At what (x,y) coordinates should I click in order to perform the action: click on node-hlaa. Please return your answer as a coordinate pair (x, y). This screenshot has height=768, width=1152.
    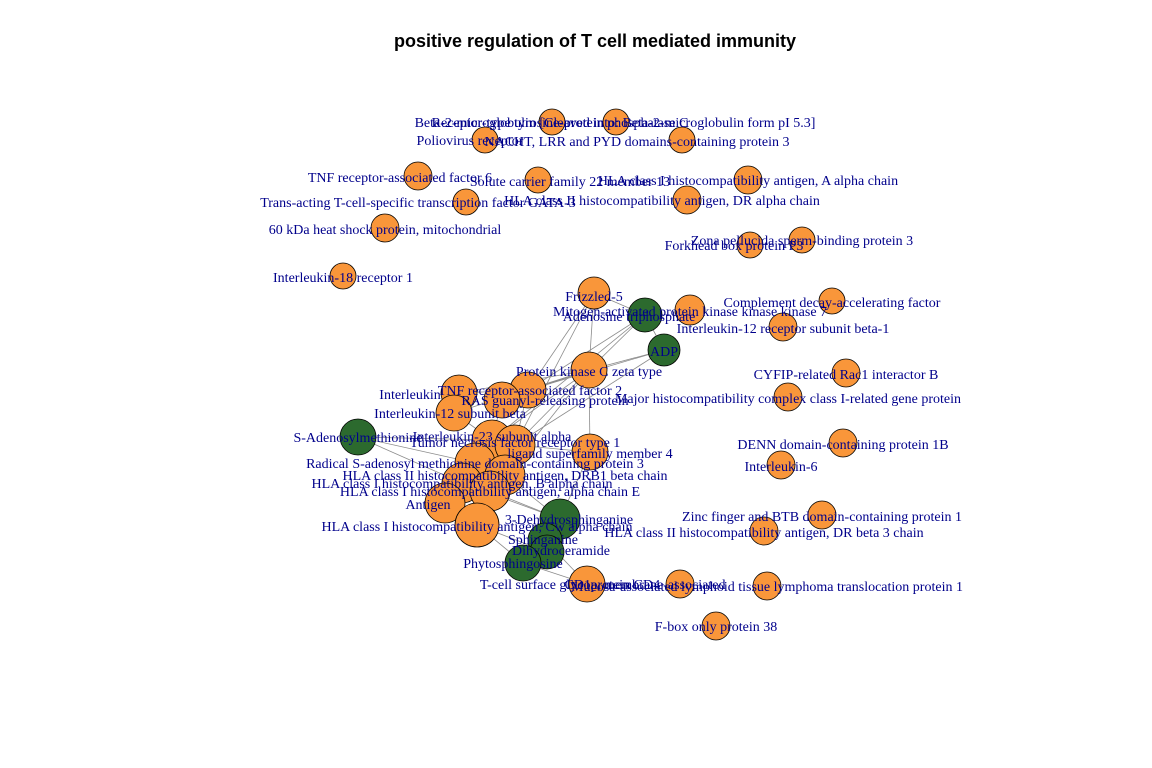
    Looking at the image, I should click on (748, 180).